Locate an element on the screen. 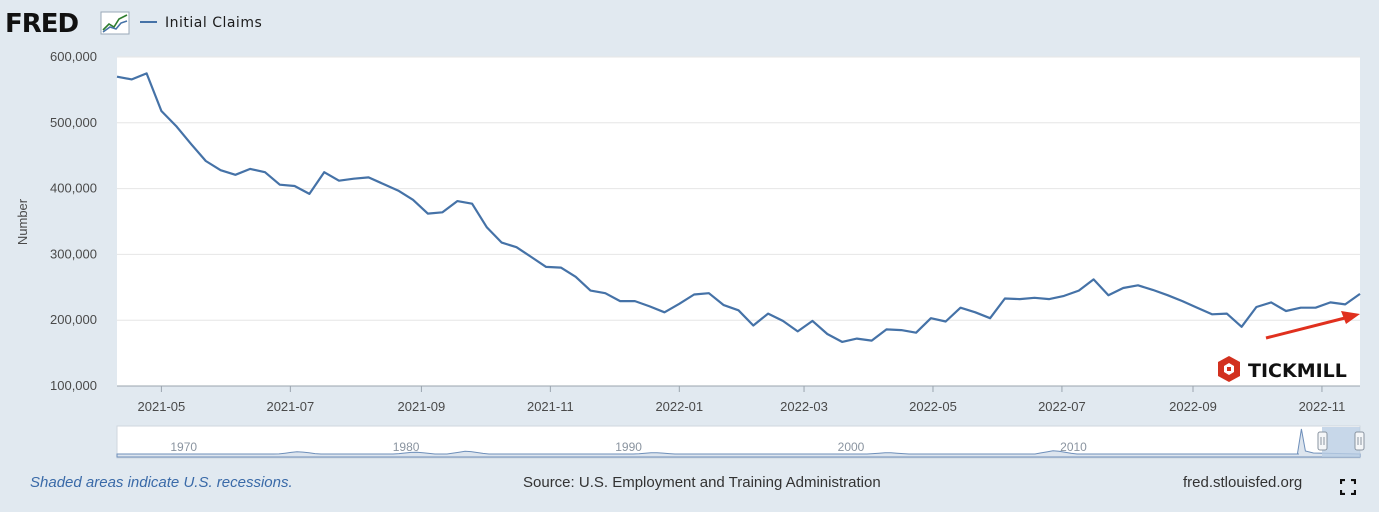 The width and height of the screenshot is (1379, 512). x-tick-label: 2022-09 is located at coordinates (1193, 406).